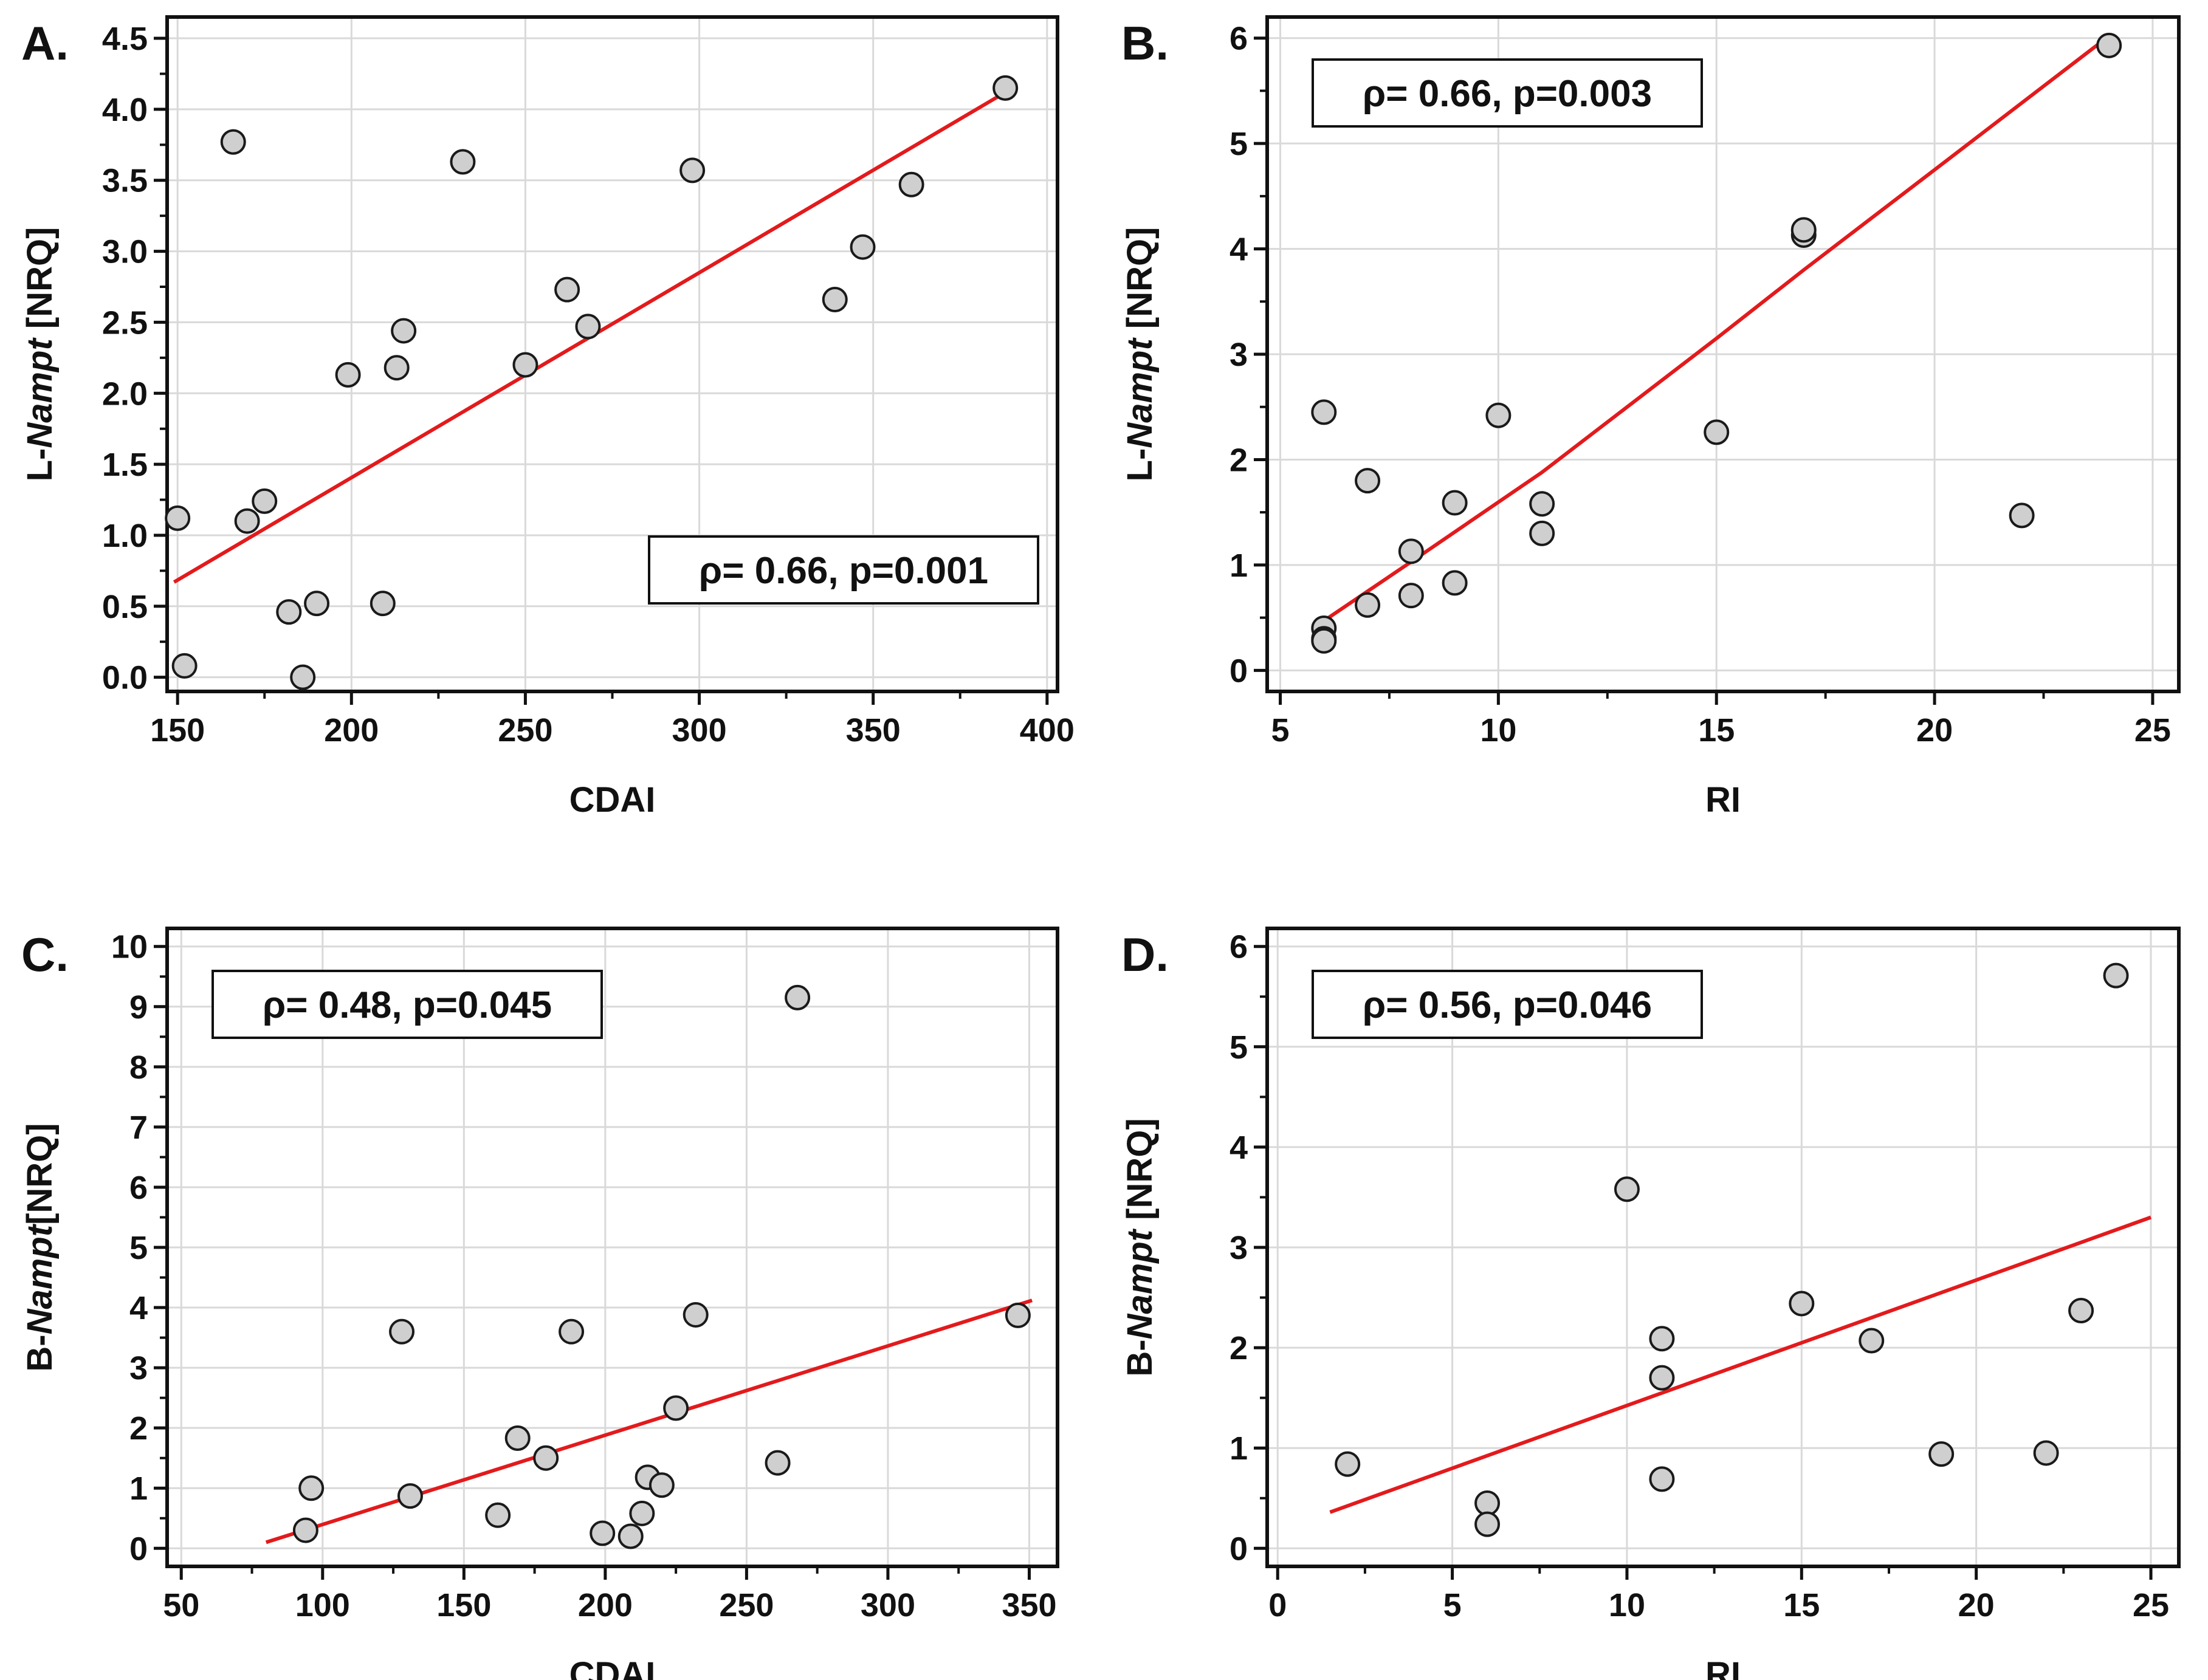 Image resolution: width=2208 pixels, height=1680 pixels. What do you see at coordinates (1145, 43) in the screenshot?
I see `panel-label: B.` at bounding box center [1145, 43].